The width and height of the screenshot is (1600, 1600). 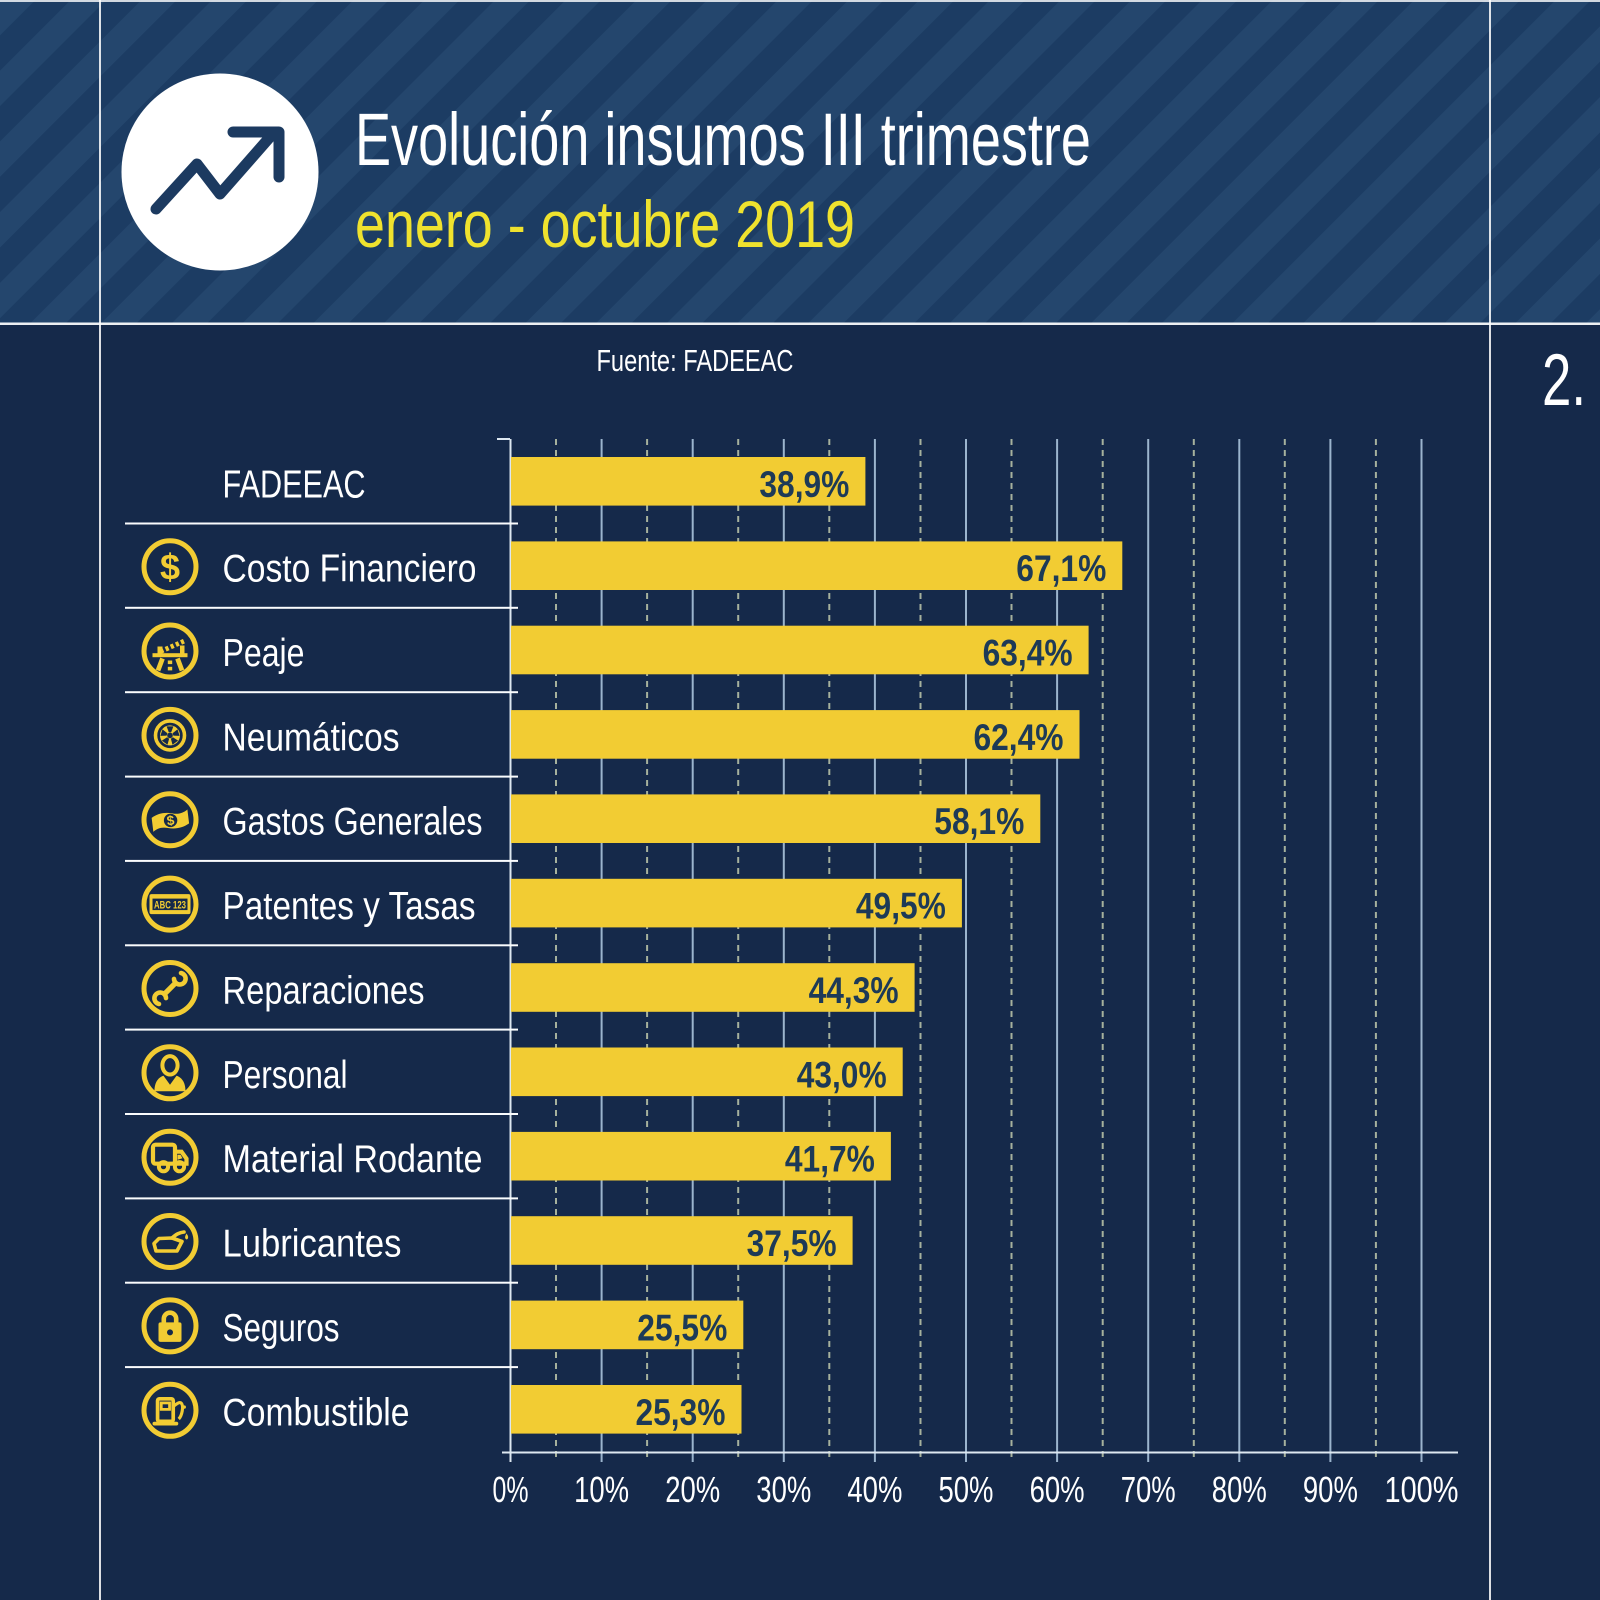 What do you see at coordinates (682, 1327) in the screenshot?
I see `svg-text: 25,5%` at bounding box center [682, 1327].